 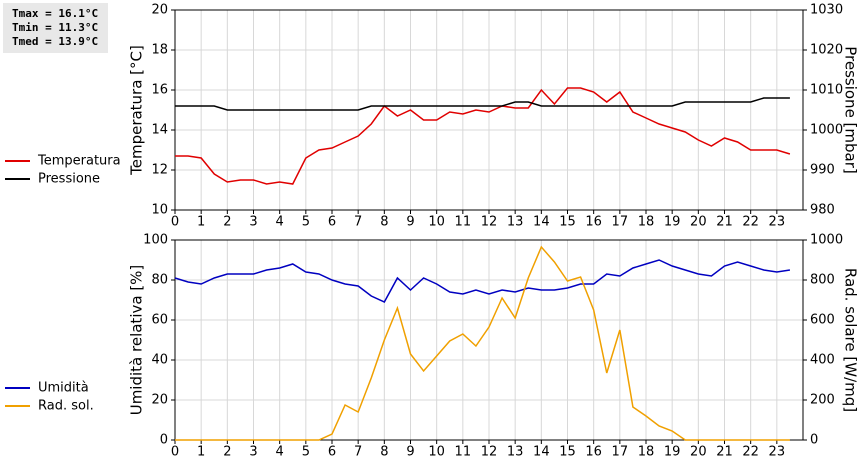 What do you see at coordinates (164, 440) in the screenshot?
I see `y-tick-label: 0` at bounding box center [164, 440].